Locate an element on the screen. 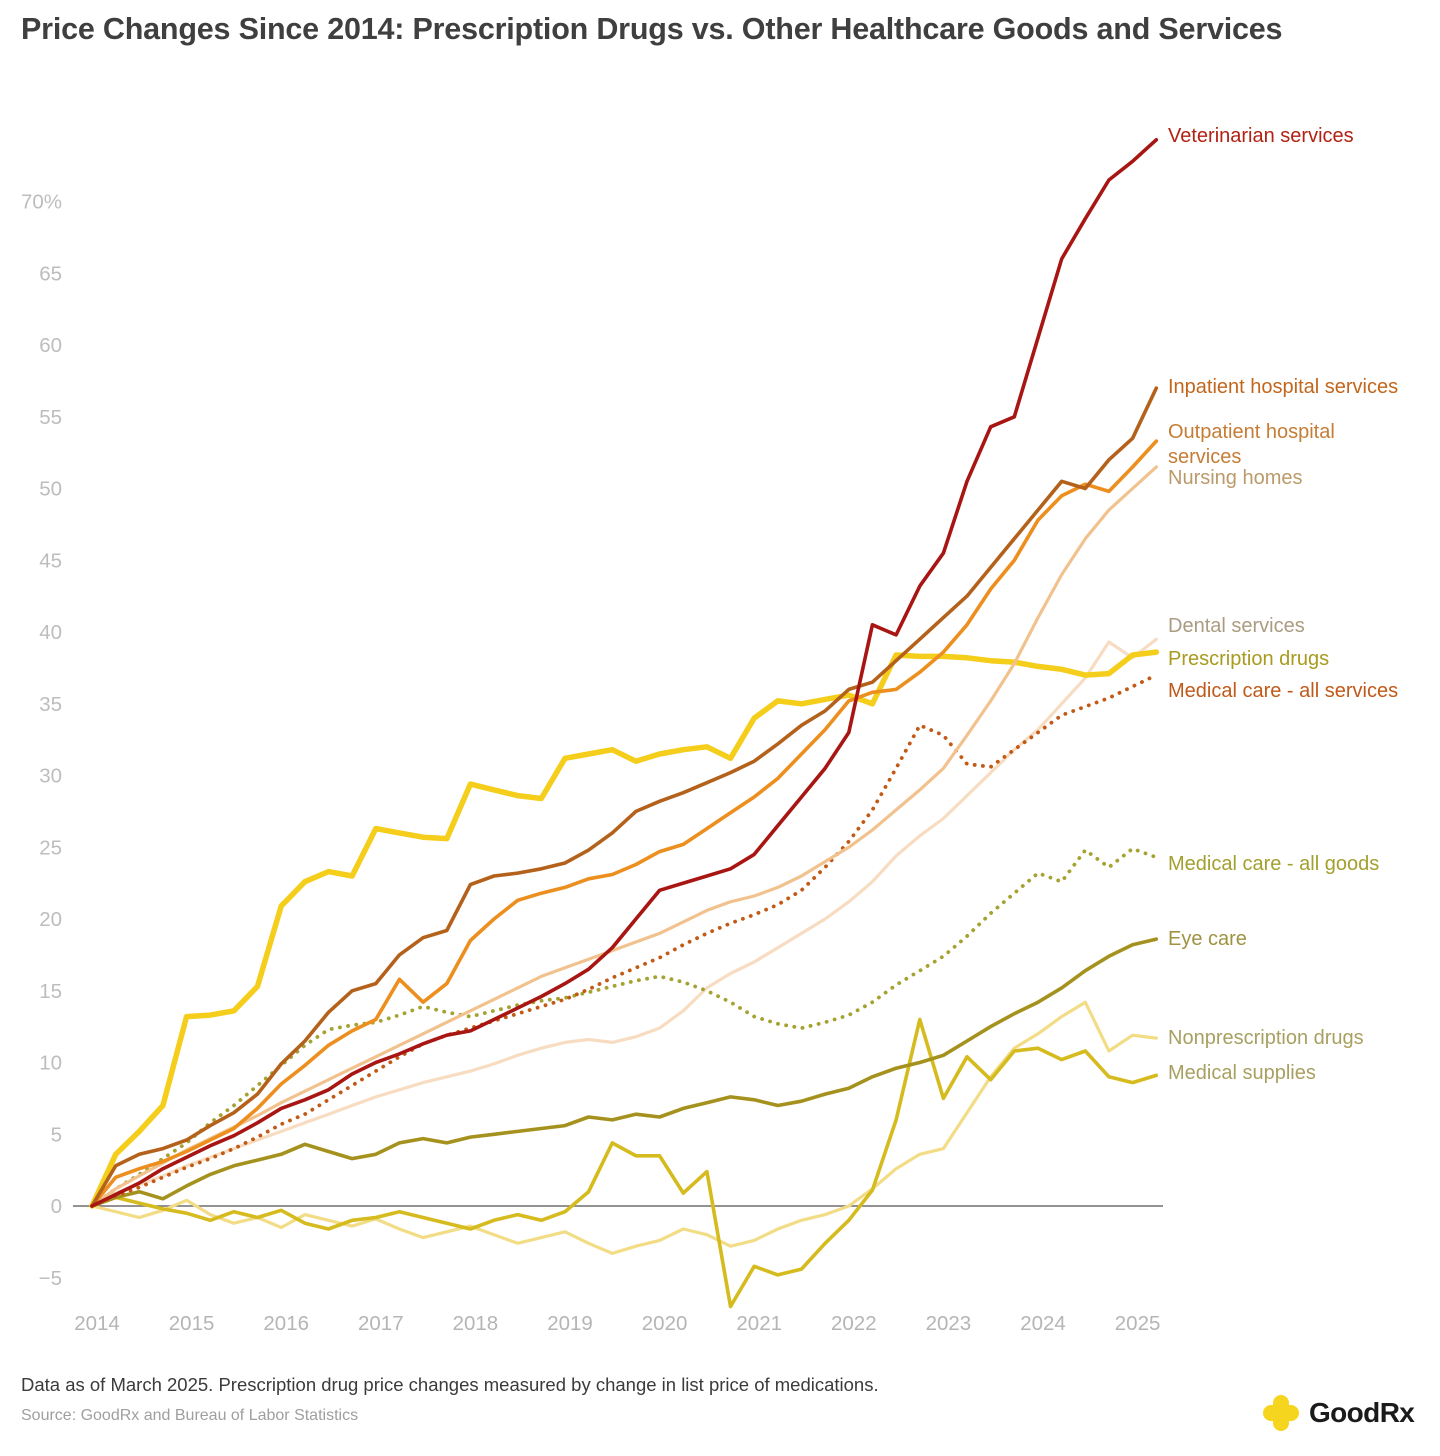 The width and height of the screenshot is (1440, 1456). series-line-eye is located at coordinates (624, 1072).